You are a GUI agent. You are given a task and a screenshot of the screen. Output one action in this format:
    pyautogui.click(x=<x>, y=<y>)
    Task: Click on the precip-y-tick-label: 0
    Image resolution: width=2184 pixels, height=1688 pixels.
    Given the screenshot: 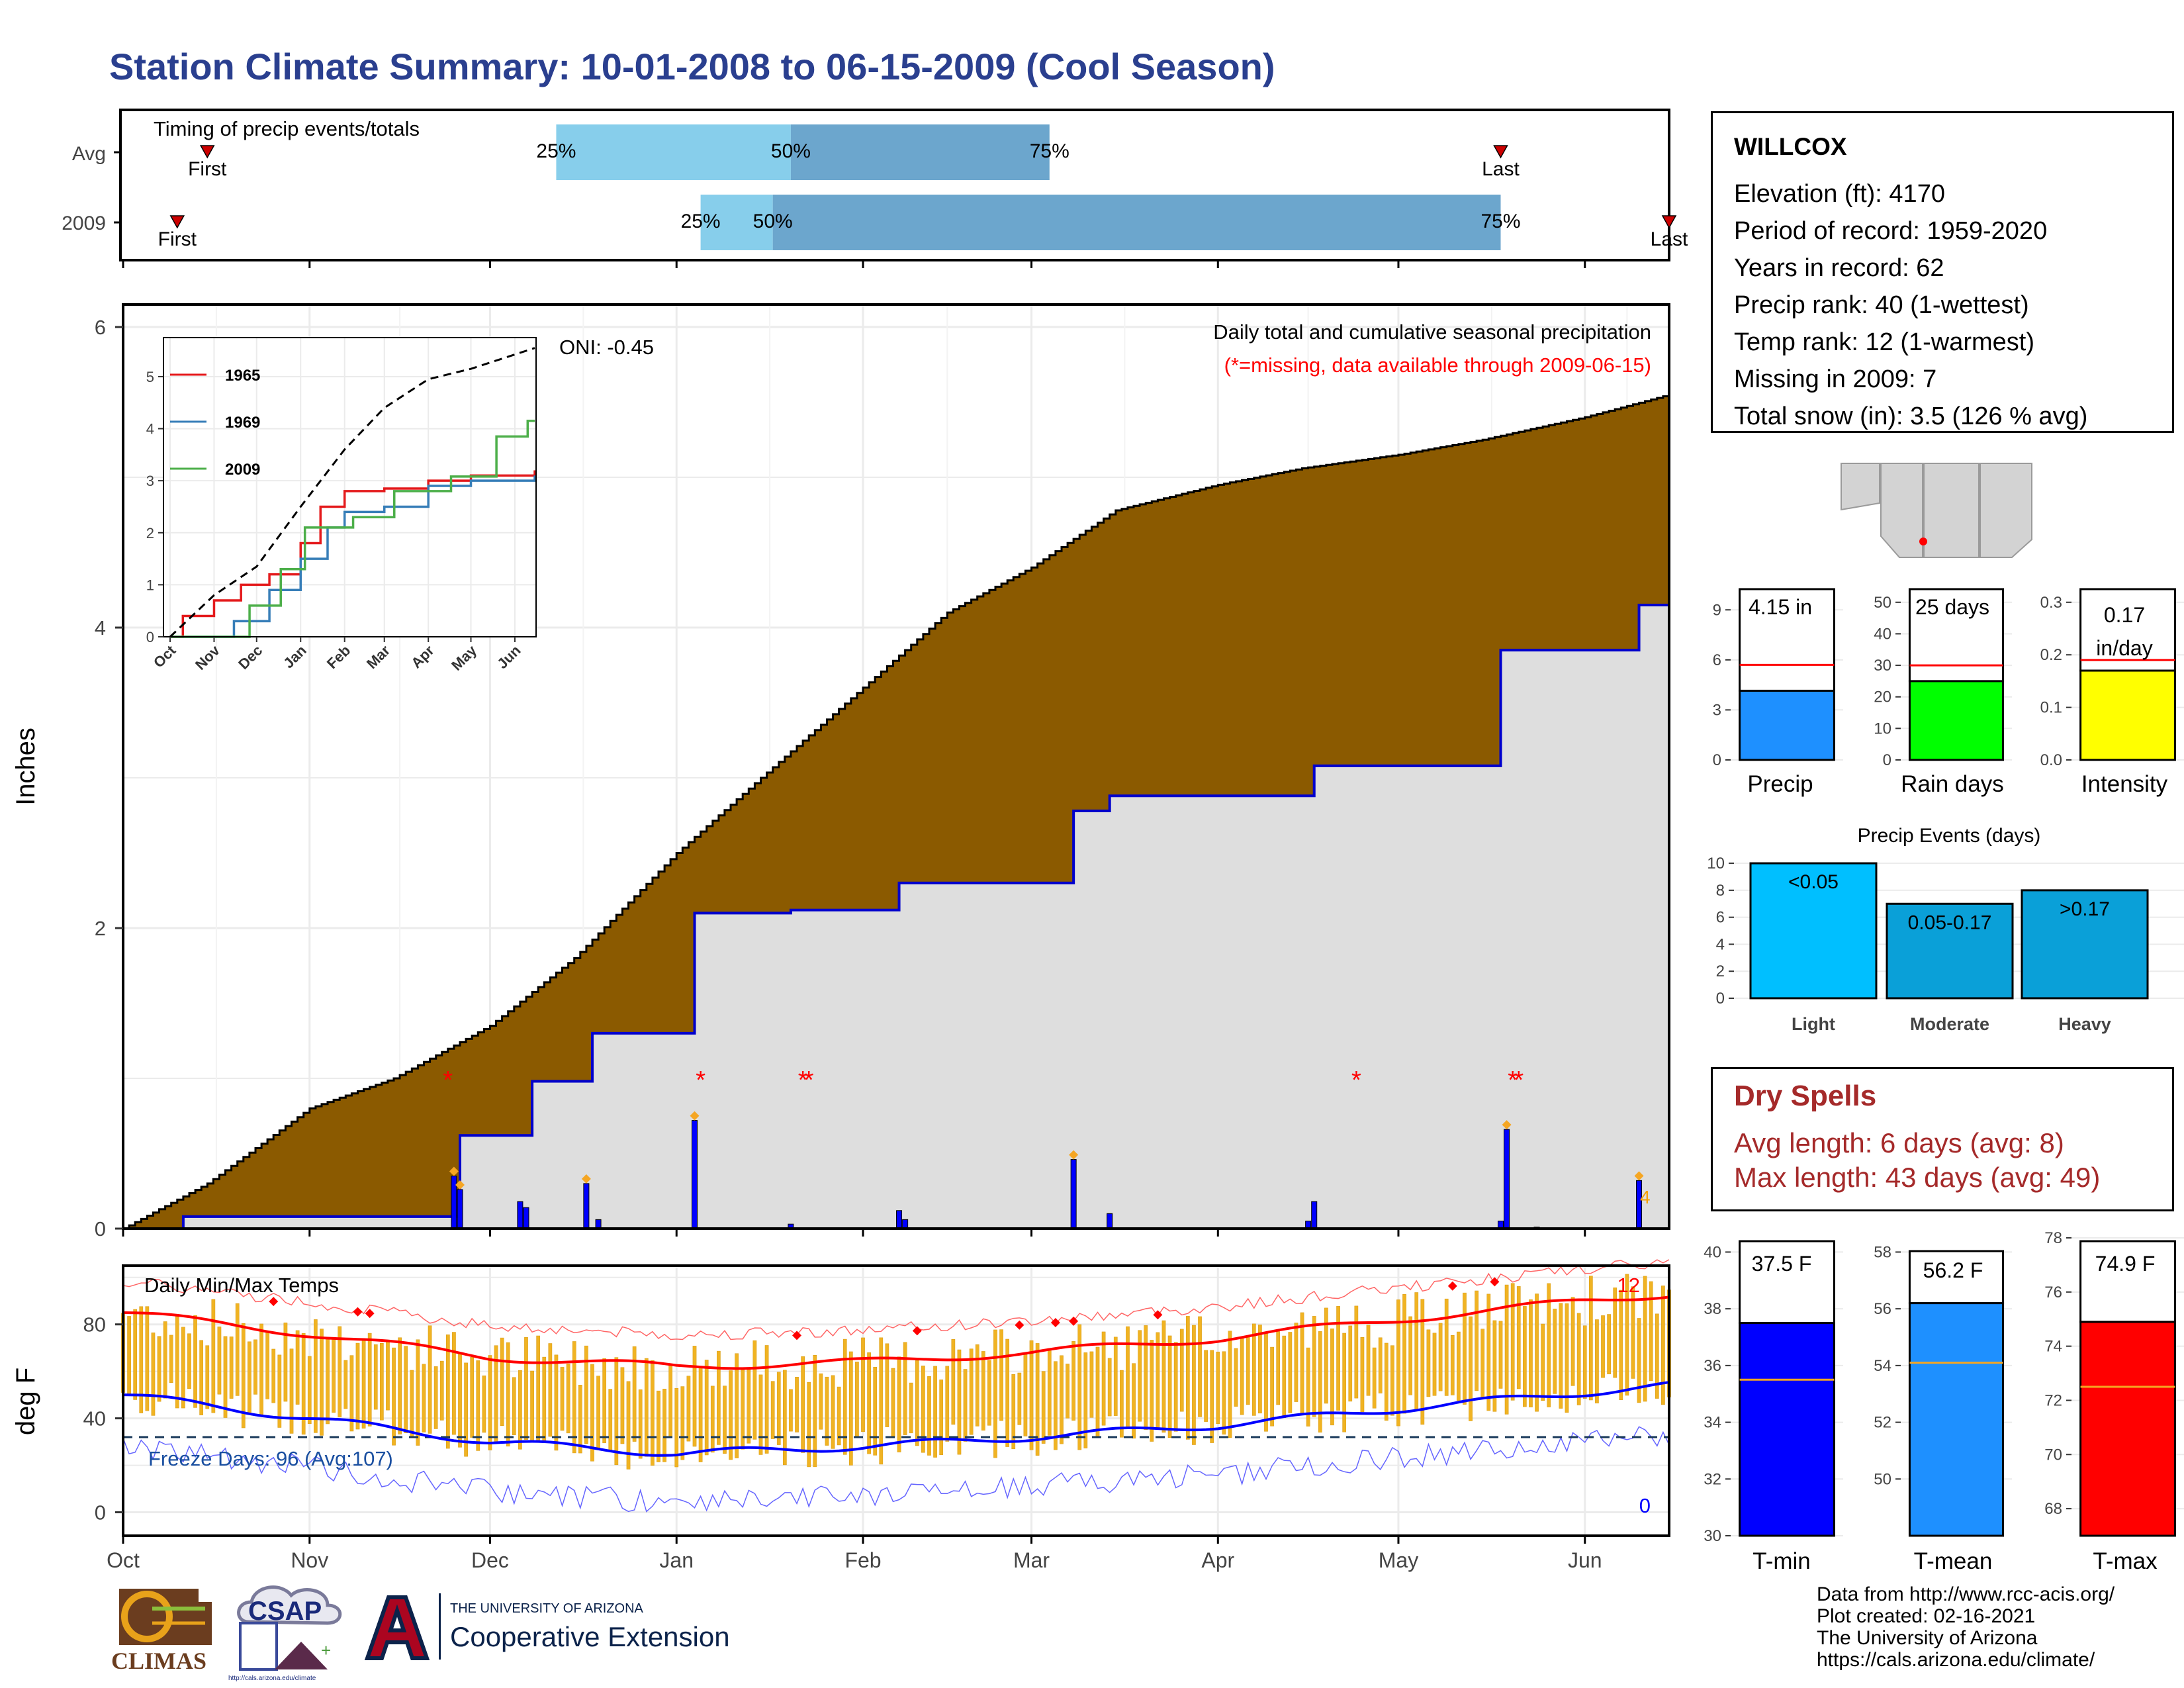 What is the action you would take?
    pyautogui.click(x=100, y=1229)
    